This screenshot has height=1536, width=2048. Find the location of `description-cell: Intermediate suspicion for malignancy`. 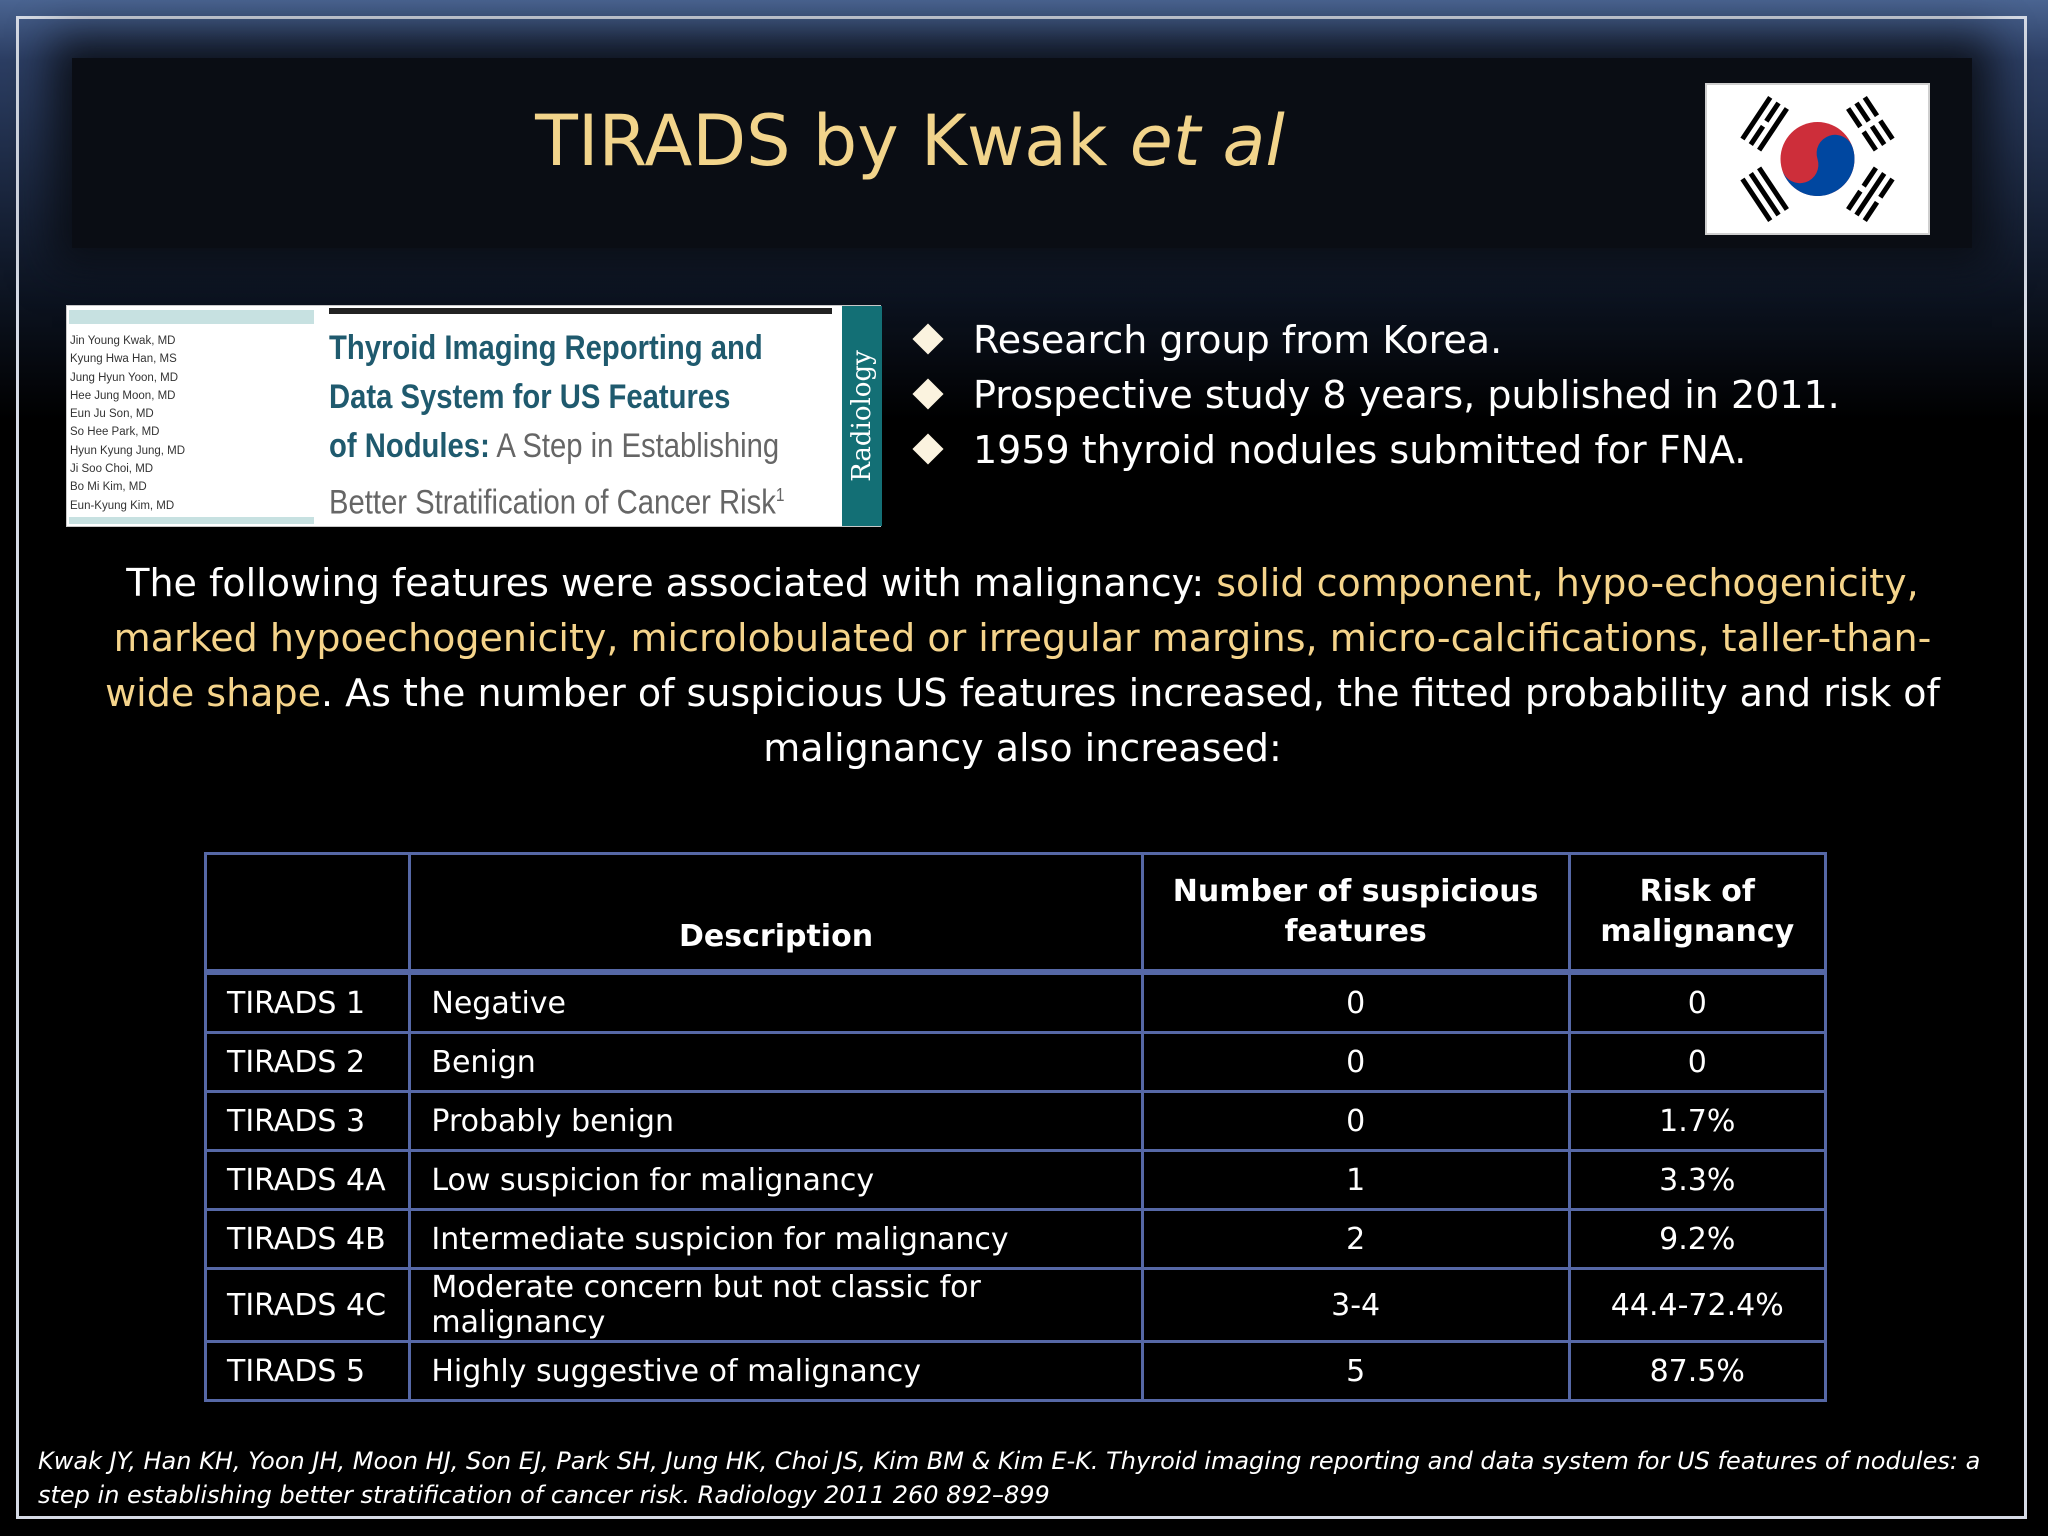

description-cell: Intermediate suspicion for malignancy is located at coordinates (776, 1239).